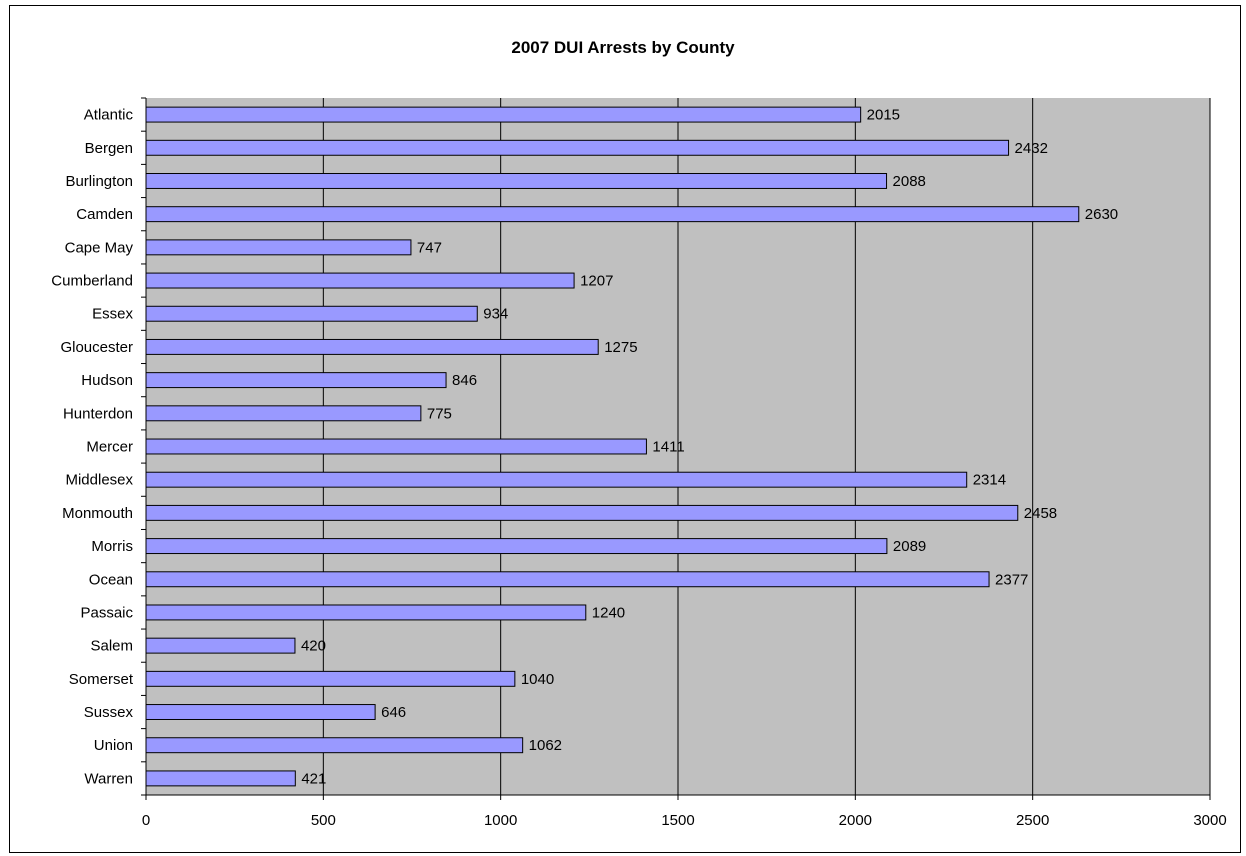  What do you see at coordinates (855, 820) in the screenshot?
I see `x-tick-label: 2000` at bounding box center [855, 820].